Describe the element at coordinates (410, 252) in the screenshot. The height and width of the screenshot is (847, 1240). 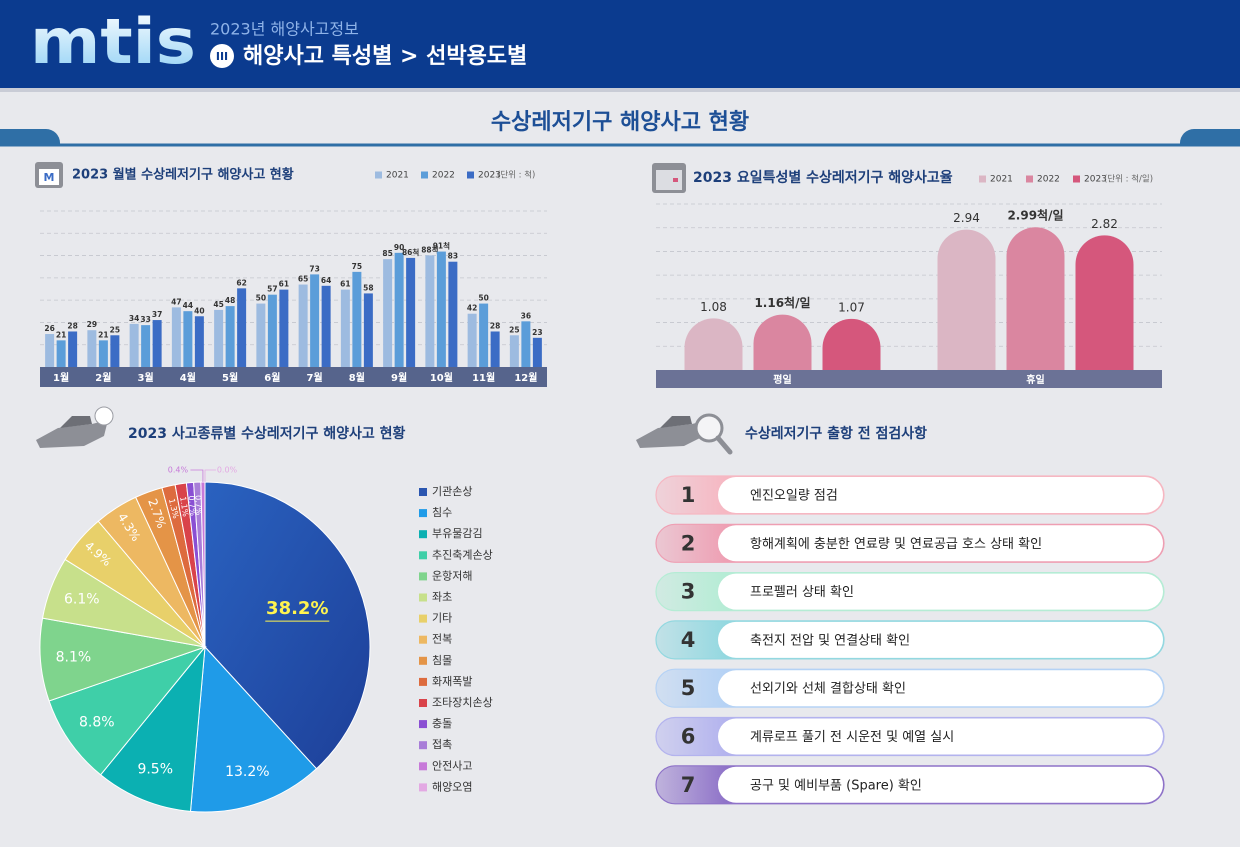
I see `value-label: 86척` at that location.